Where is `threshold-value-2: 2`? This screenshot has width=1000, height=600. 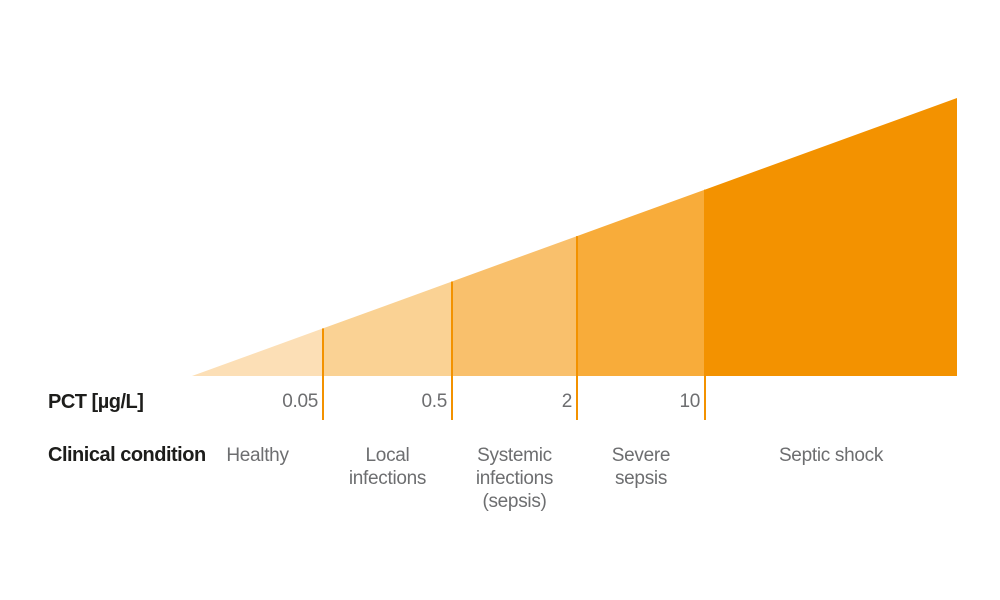 threshold-value-2: 2 is located at coordinates (567, 401).